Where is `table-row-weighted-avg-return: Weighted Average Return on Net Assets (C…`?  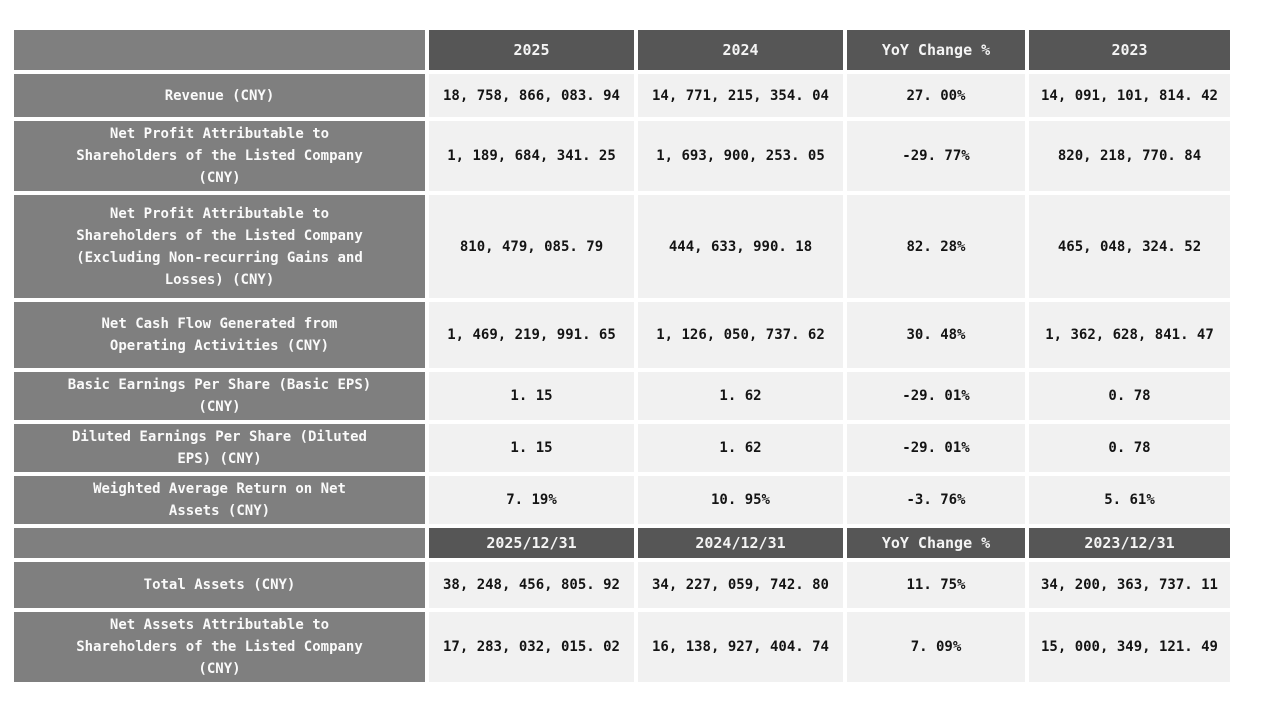 table-row-weighted-avg-return: Weighted Average Return on Net Assets (C… is located at coordinates (622, 500).